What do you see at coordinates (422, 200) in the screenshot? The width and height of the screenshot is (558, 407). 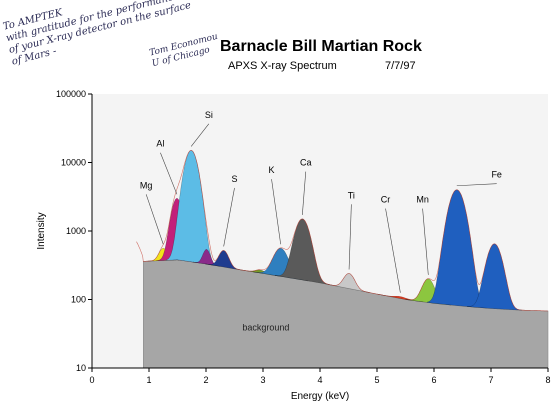 I see `peak-label-mn: Mn` at bounding box center [422, 200].